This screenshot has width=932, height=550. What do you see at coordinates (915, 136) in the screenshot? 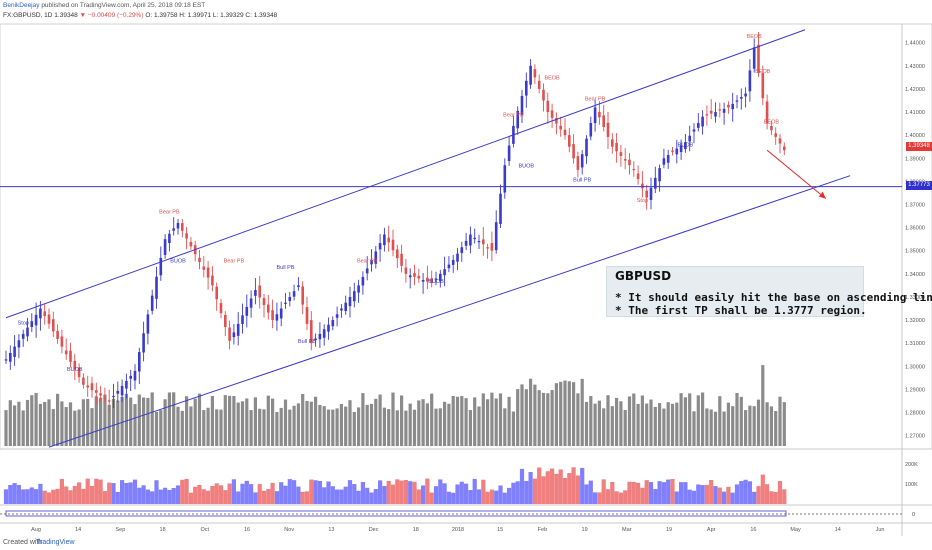
I see `price-tick-label: 1.40000` at bounding box center [915, 136].